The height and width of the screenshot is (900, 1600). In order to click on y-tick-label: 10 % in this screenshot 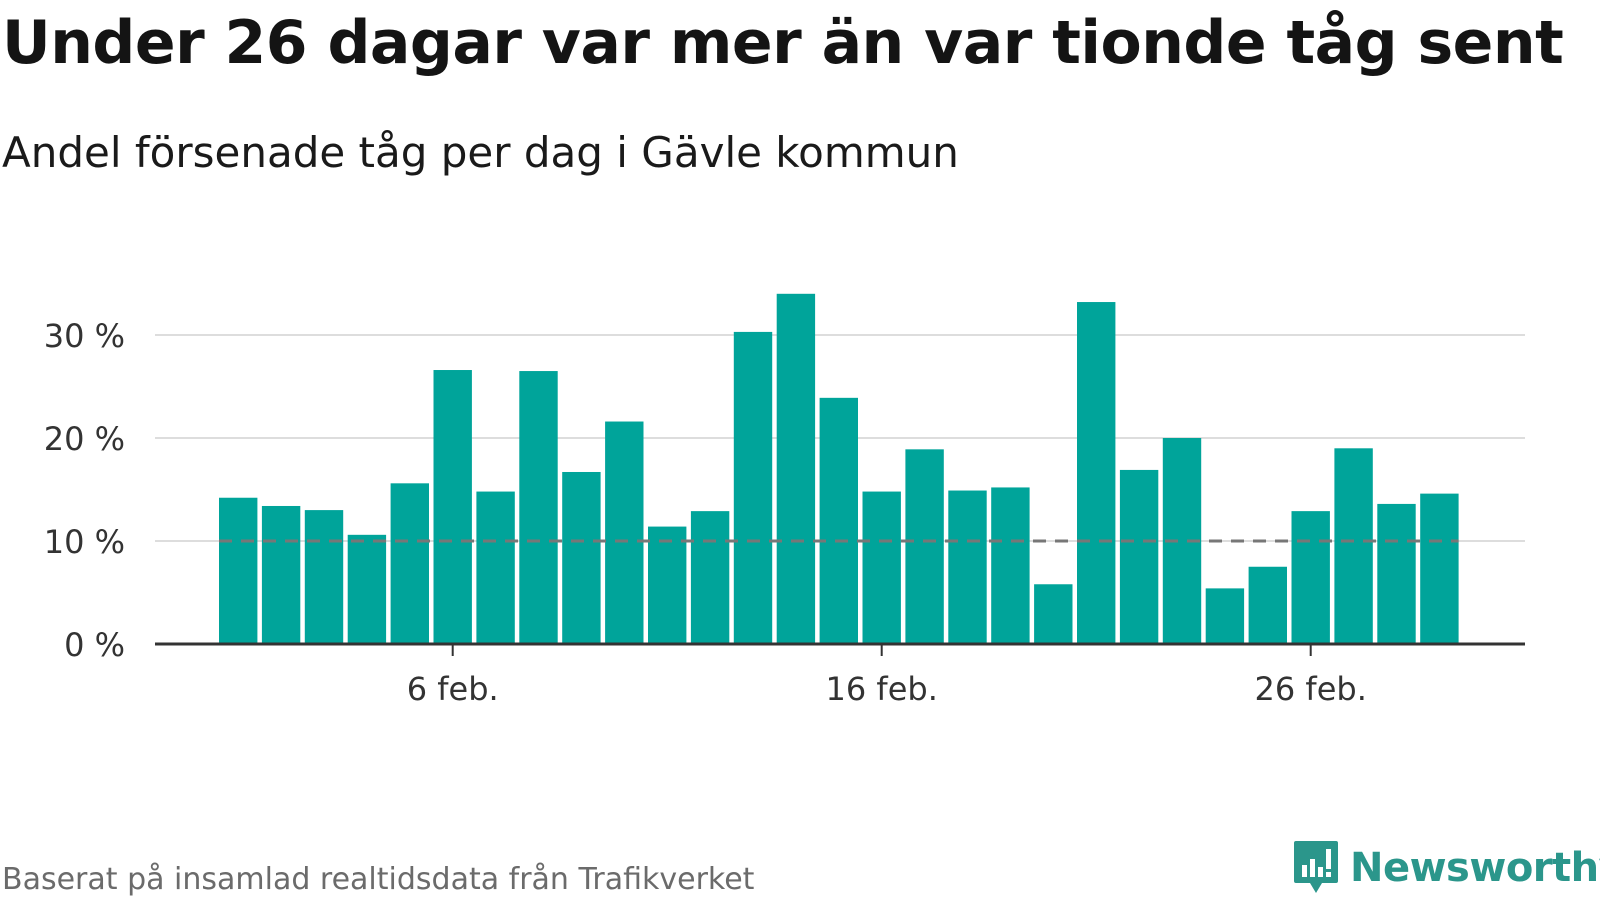, I will do `click(84, 542)`.